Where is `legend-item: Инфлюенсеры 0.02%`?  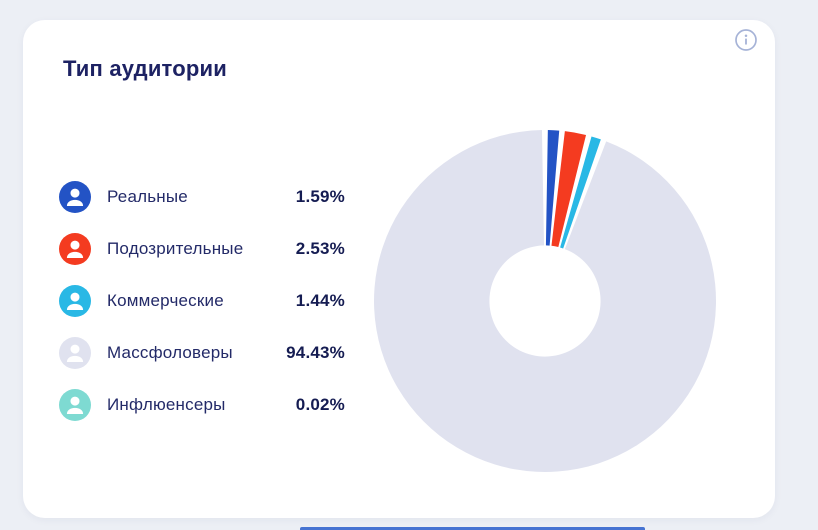 legend-item: Инфлюенсеры 0.02% is located at coordinates (202, 405).